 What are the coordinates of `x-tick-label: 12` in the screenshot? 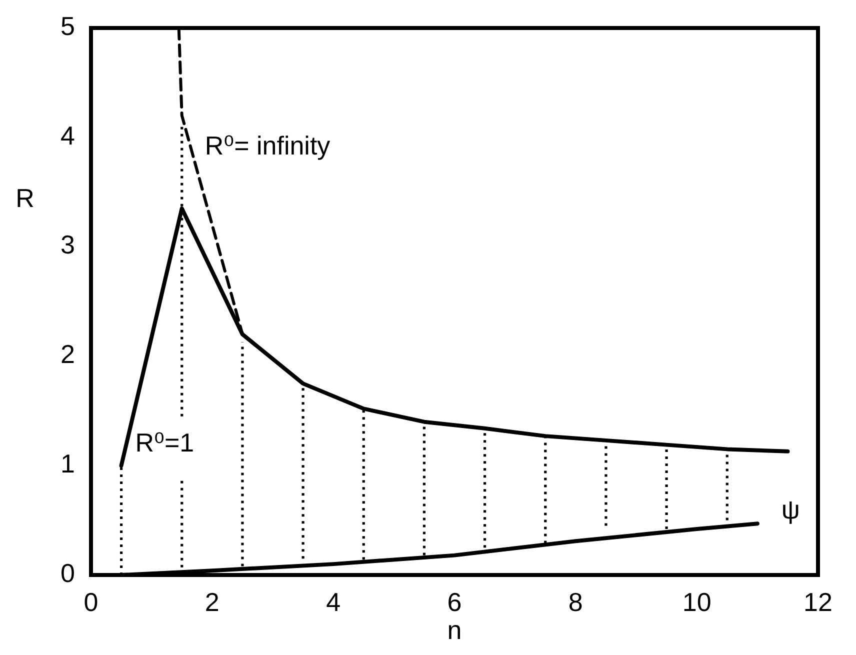 It's located at (818, 602).